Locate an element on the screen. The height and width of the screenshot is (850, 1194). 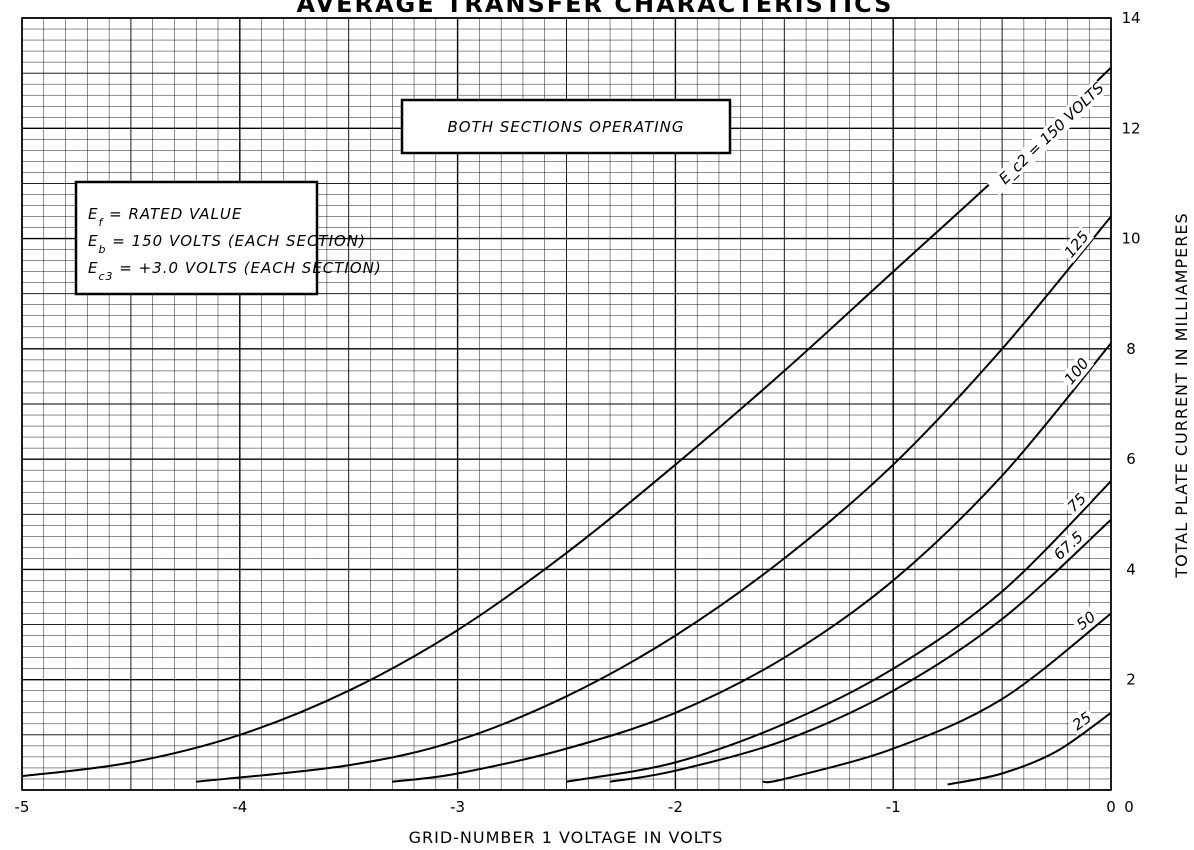
x-tick-label: -1 is located at coordinates (893, 807).